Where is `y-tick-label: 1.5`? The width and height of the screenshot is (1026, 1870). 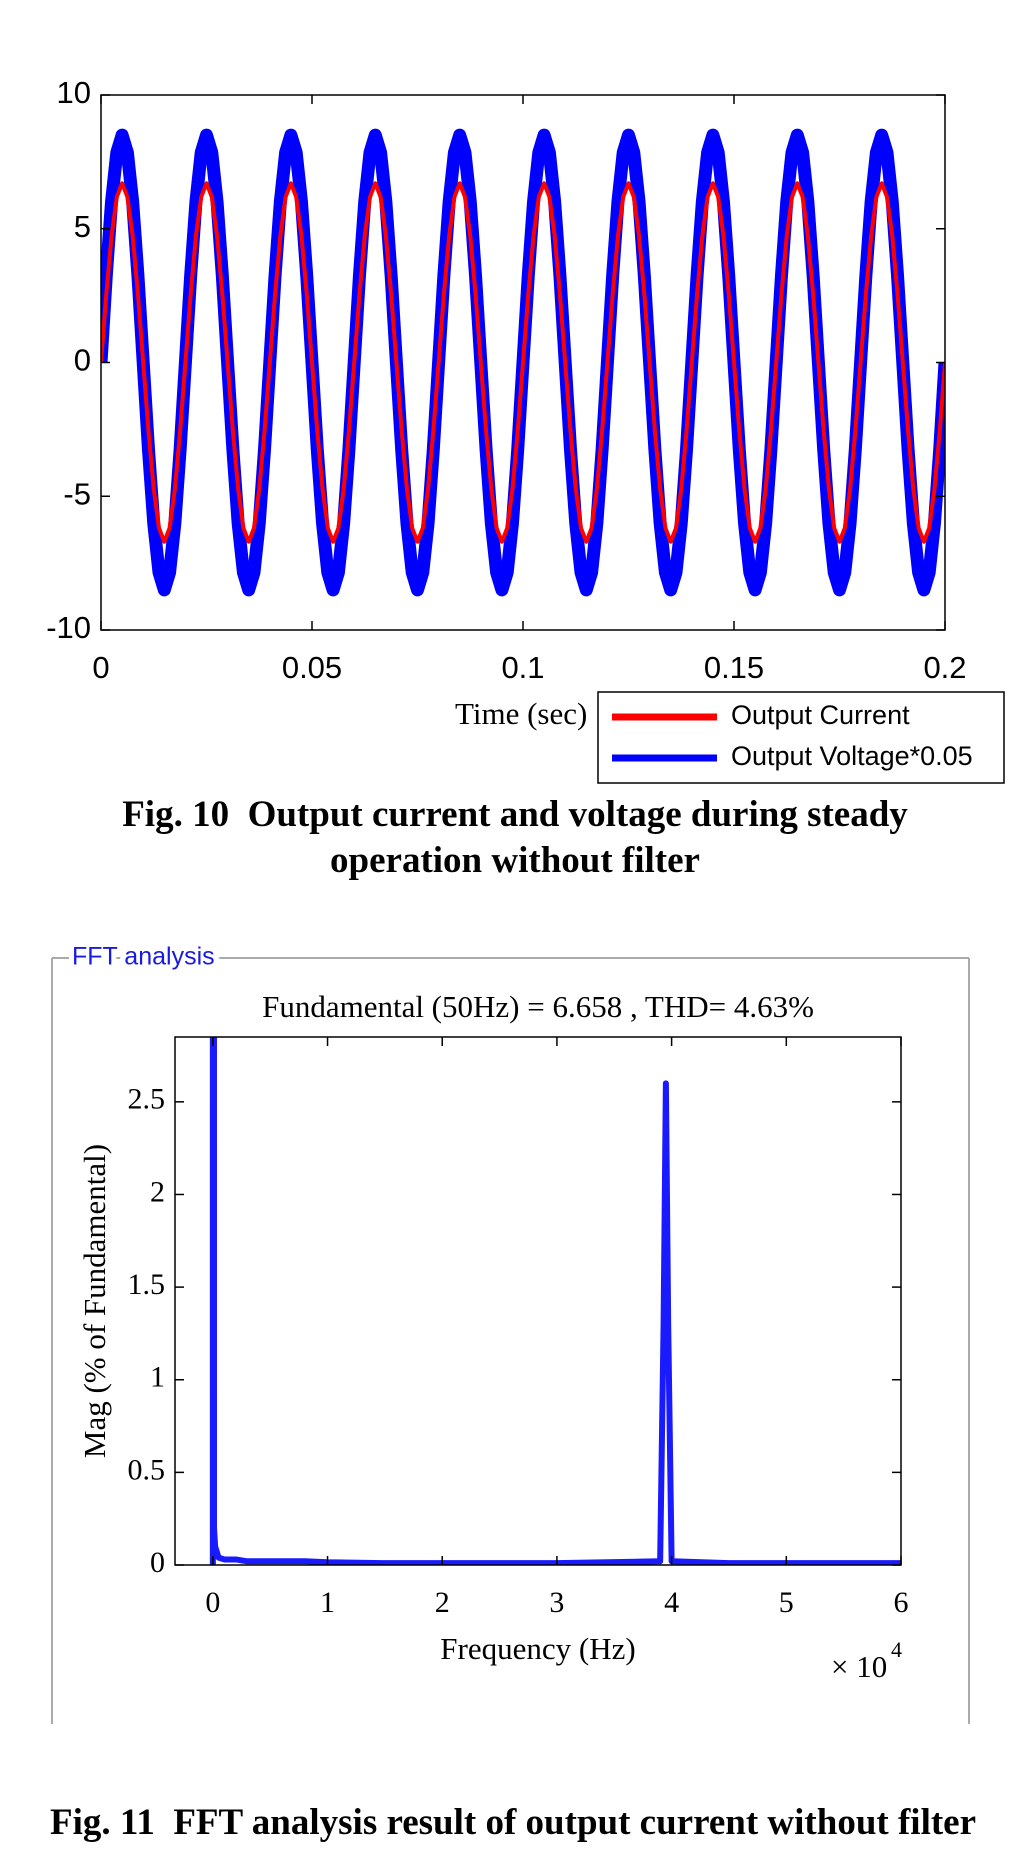 y-tick-label: 1.5 is located at coordinates (147, 1284).